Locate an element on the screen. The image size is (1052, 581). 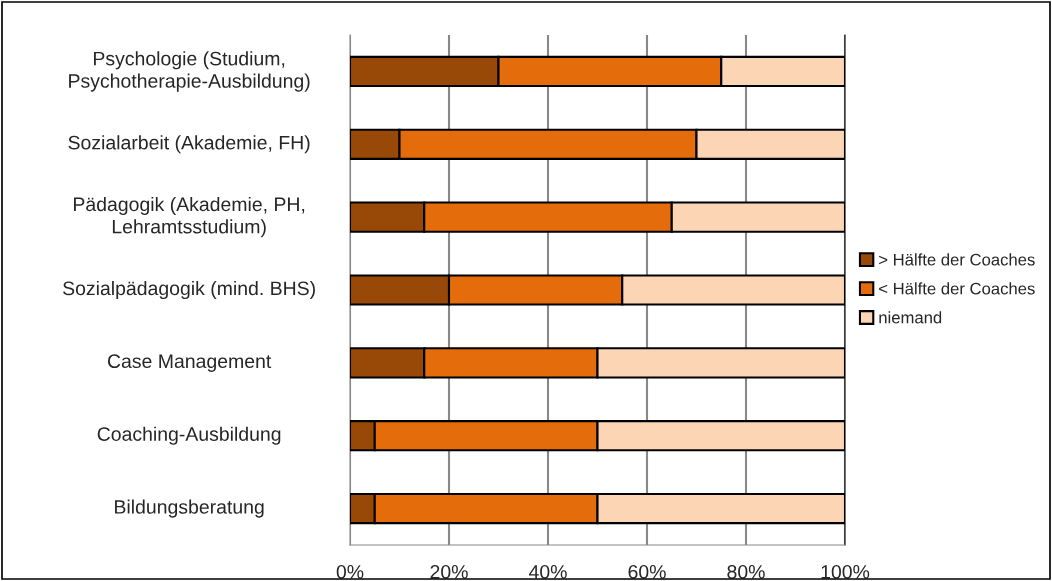
legend-label: niemand is located at coordinates (910, 317).